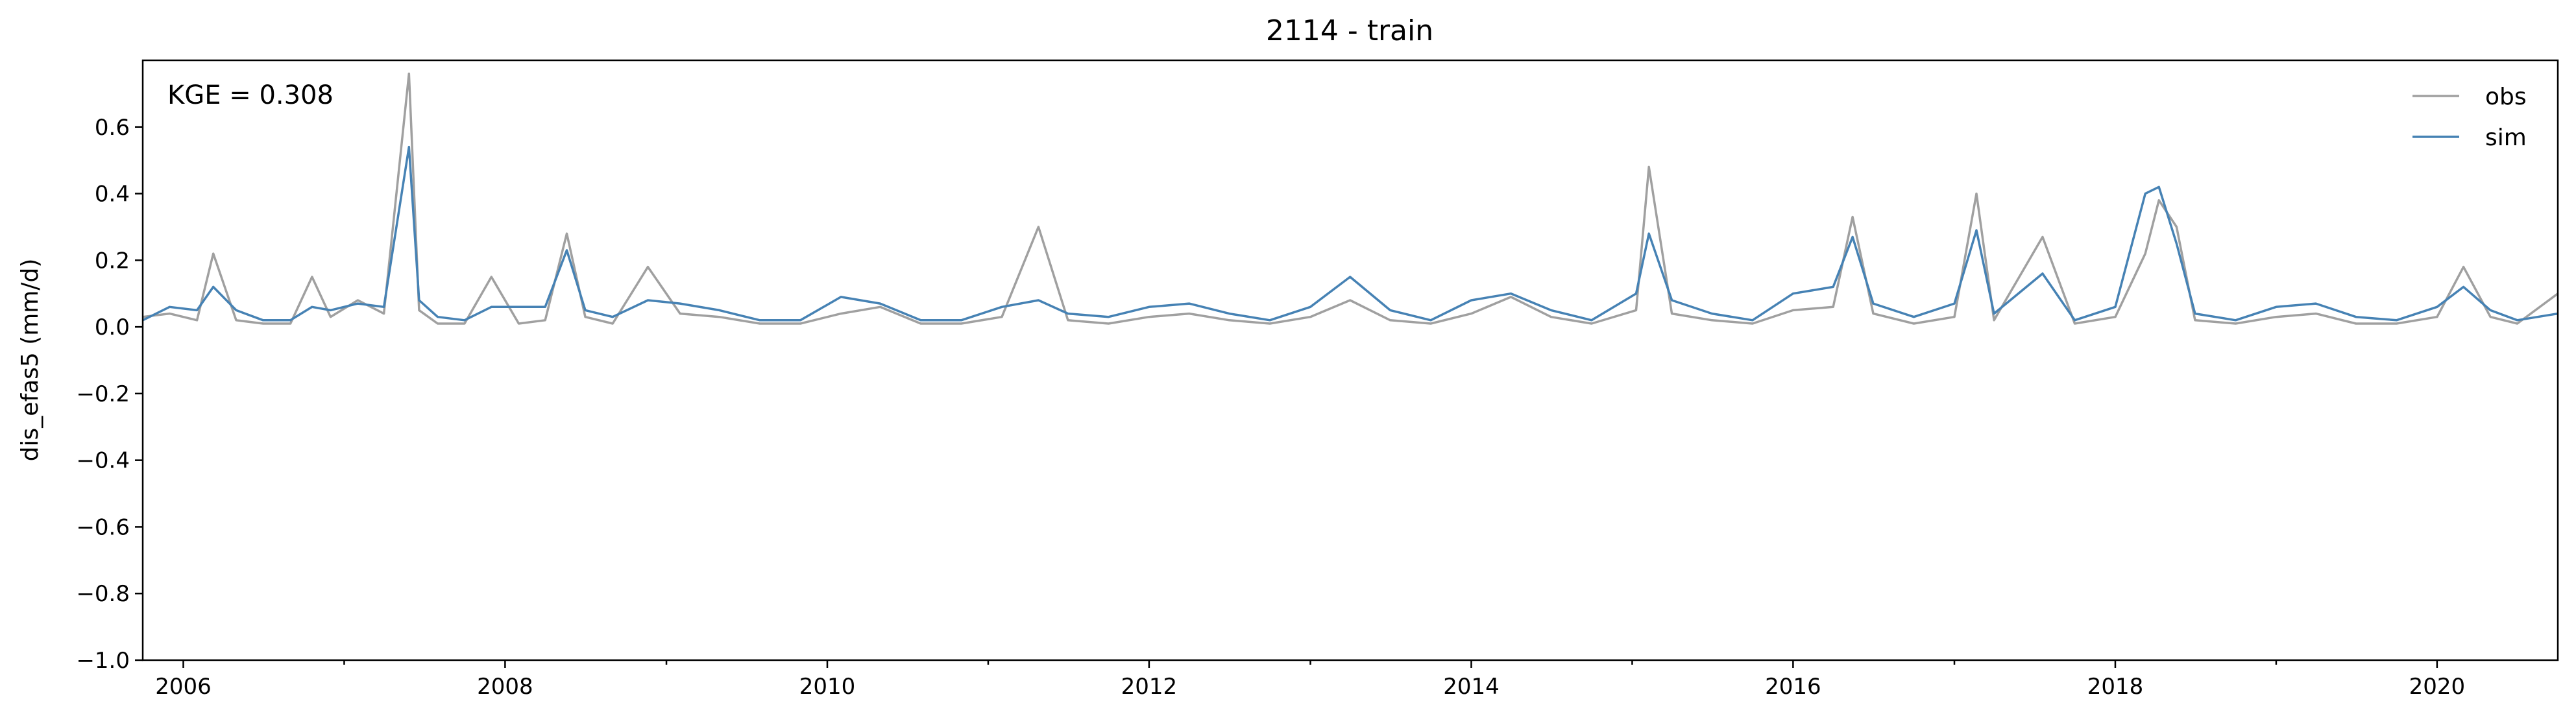 The width and height of the screenshot is (2576, 725). What do you see at coordinates (1471, 687) in the screenshot?
I see `x-tick-label: 2014` at bounding box center [1471, 687].